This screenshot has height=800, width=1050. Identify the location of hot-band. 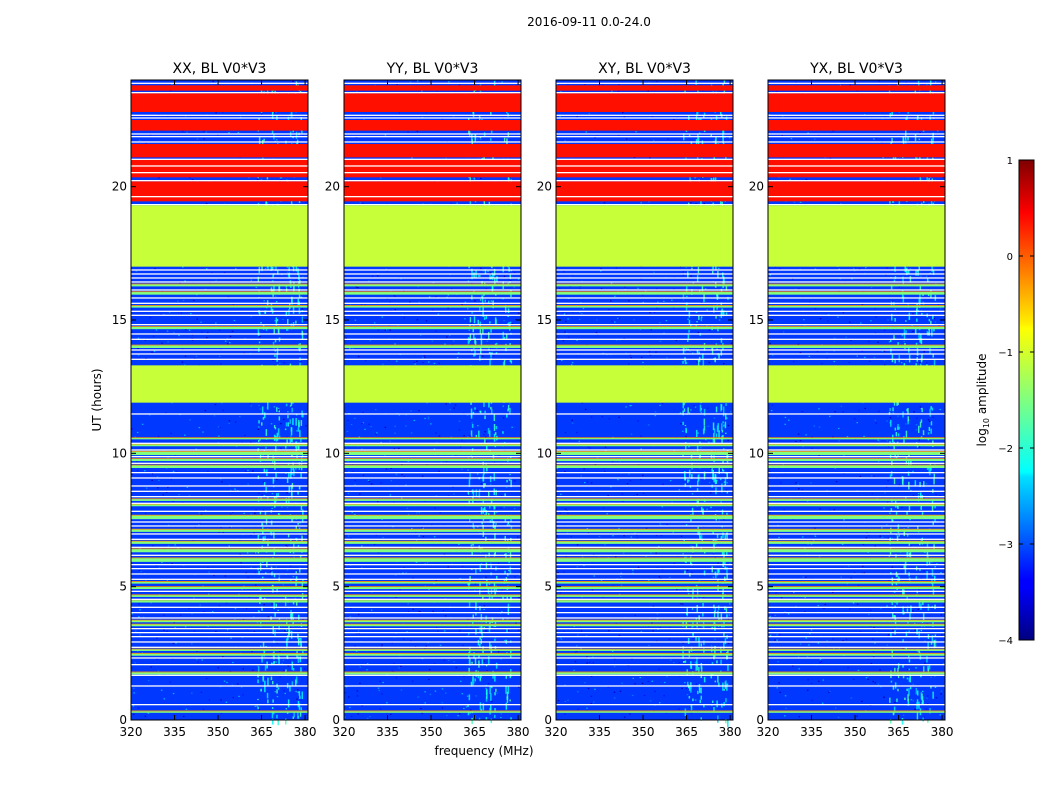
(644, 125).